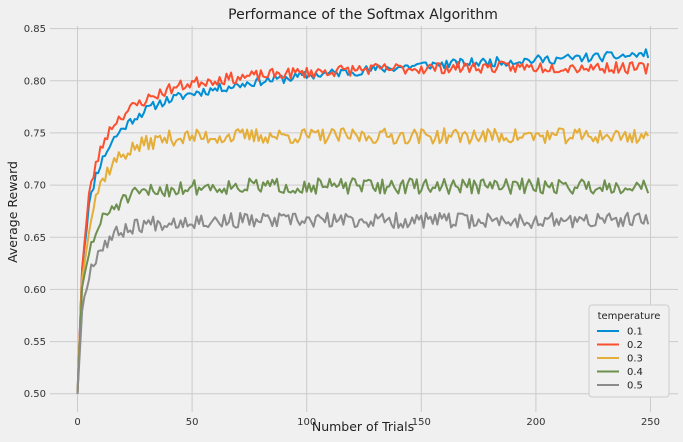 This screenshot has height=442, width=683. I want to click on y-tick-label: 0.55, so click(35, 342).